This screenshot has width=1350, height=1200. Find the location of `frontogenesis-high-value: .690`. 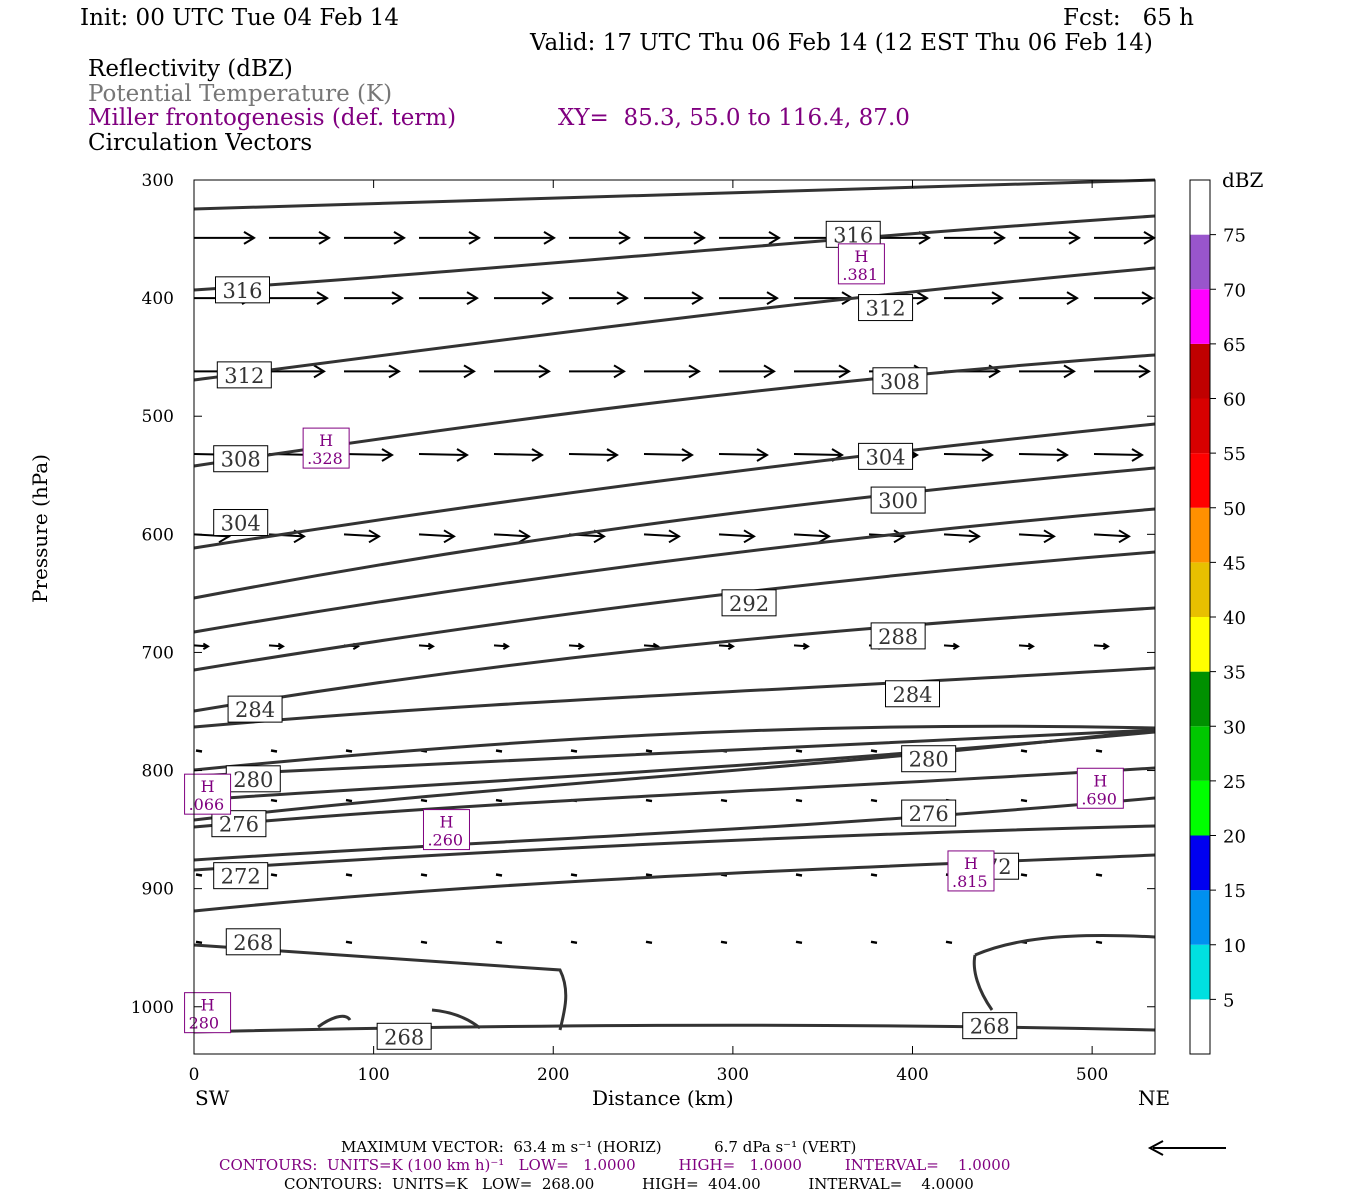

frontogenesis-high-value: .690 is located at coordinates (1099, 798).